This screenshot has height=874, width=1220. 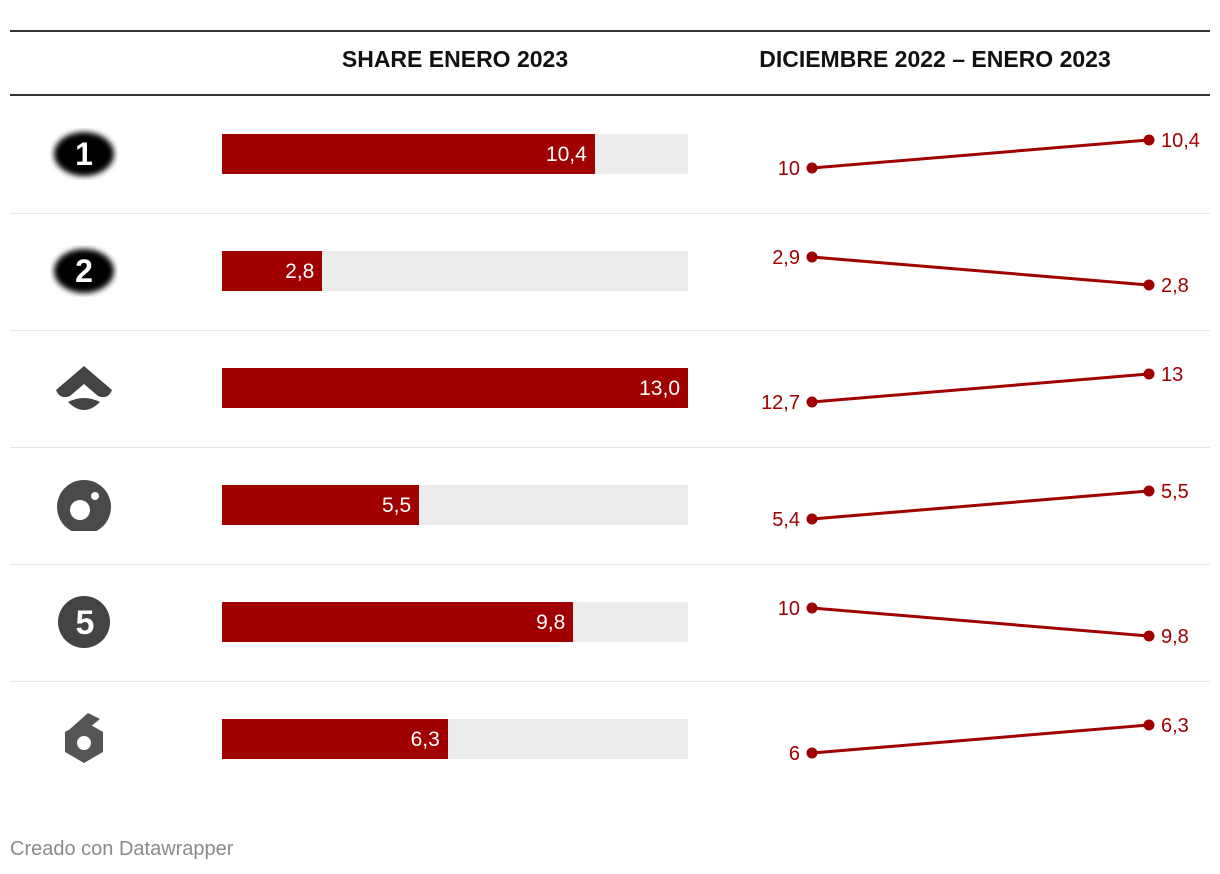 I want to click on table-row-telecinco: 5 9,8, so click(x=610, y=623).